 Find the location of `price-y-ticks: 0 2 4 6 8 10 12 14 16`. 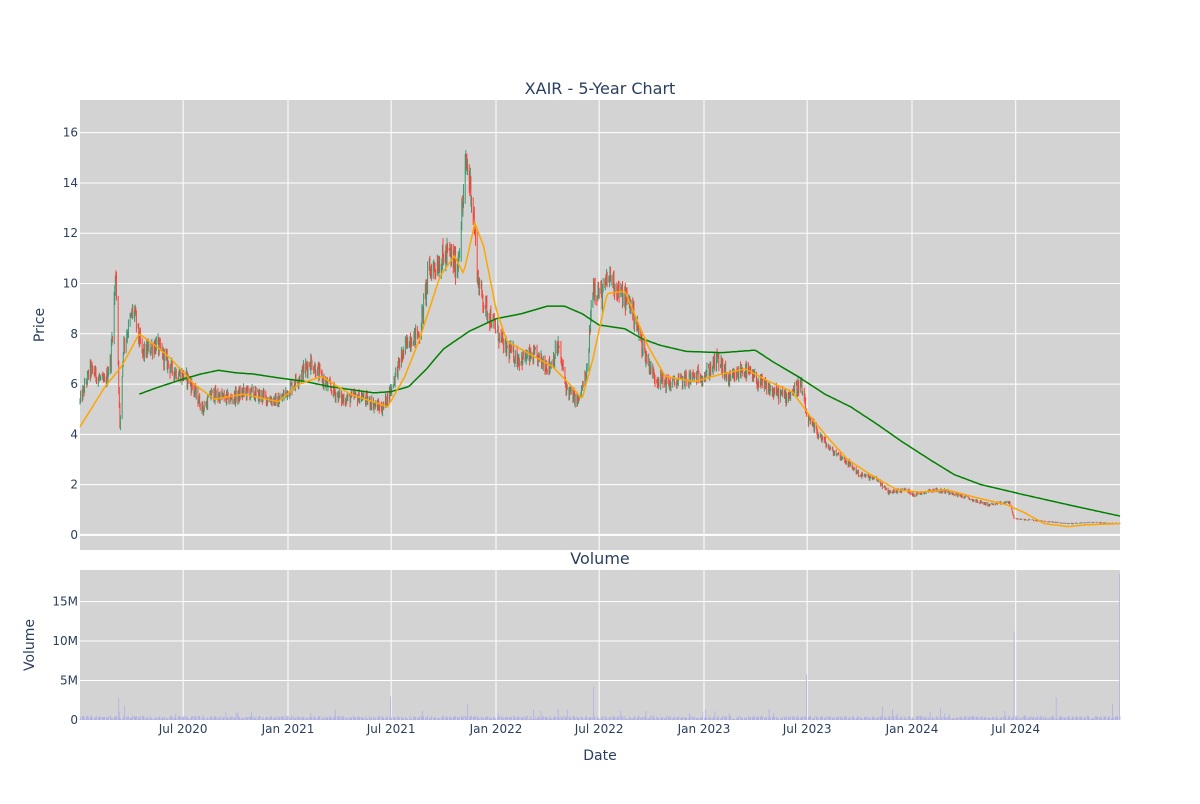

price-y-ticks: 0 2 4 6 8 10 12 14 16 is located at coordinates (70, 334).